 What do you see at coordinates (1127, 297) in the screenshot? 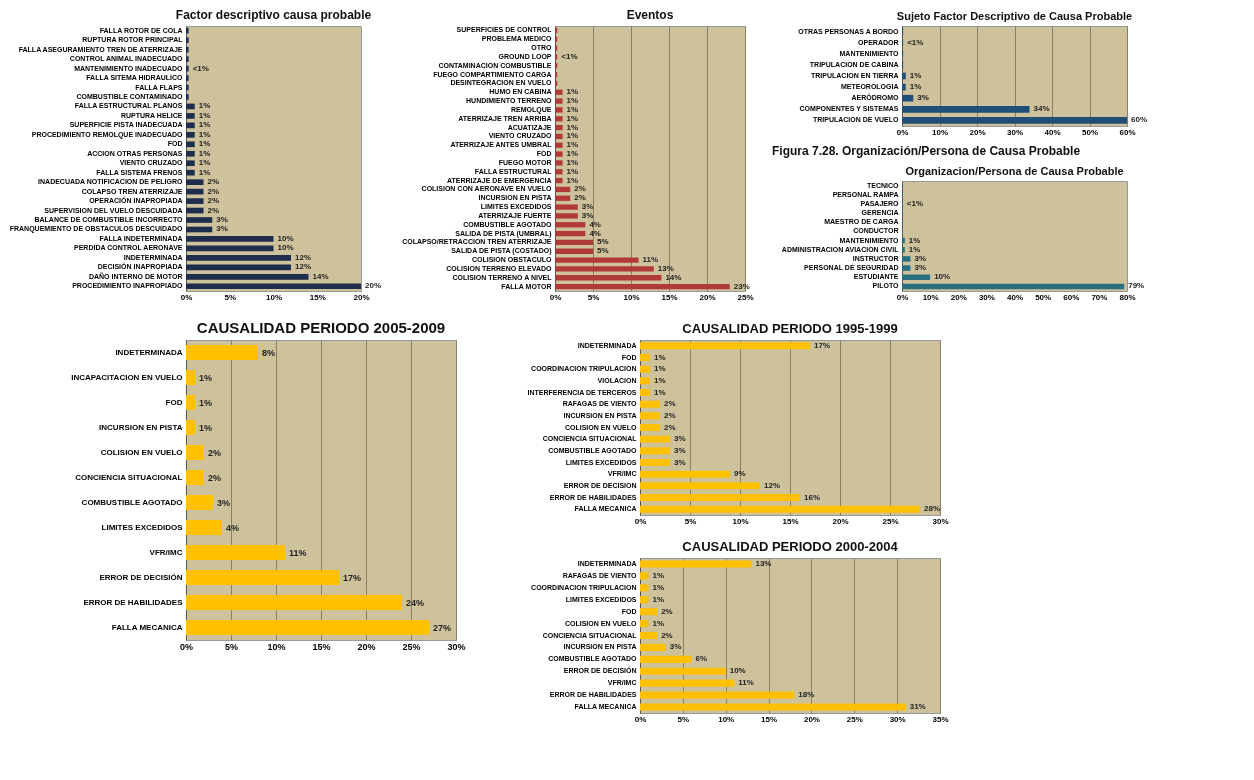
I see `x-tick-label: 80%` at bounding box center [1127, 297].